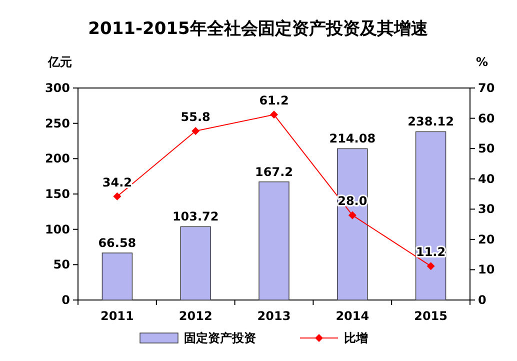  What do you see at coordinates (57, 194) in the screenshot?
I see `y-tick-label: 150` at bounding box center [57, 194].